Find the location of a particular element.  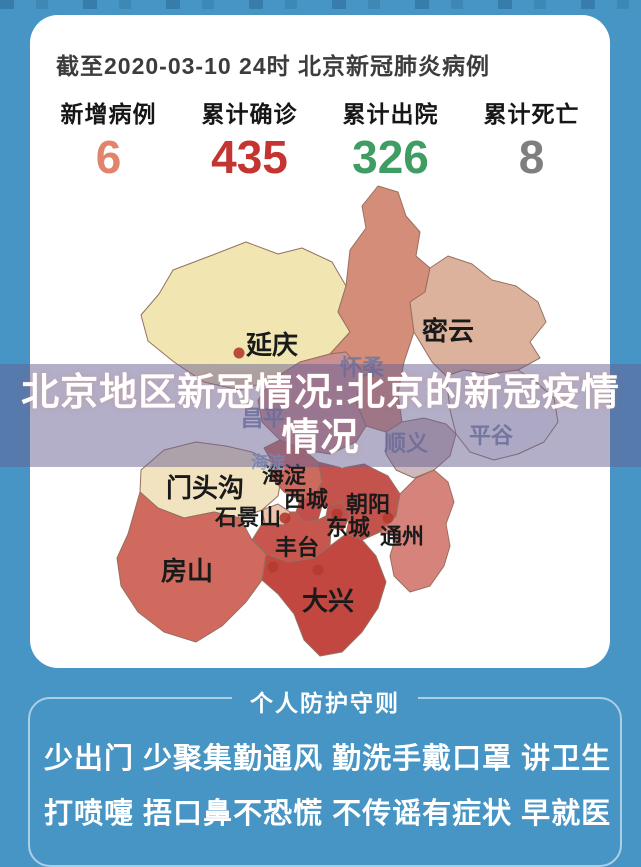

district-label: 东城 is located at coordinates (348, 527).